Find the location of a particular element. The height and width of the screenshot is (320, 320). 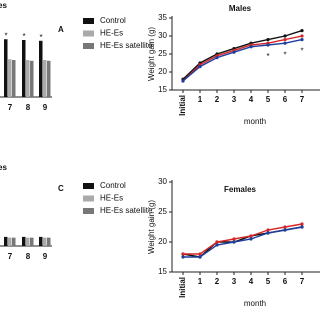

y-tick-label: 15 is located at coordinates (162, 271).